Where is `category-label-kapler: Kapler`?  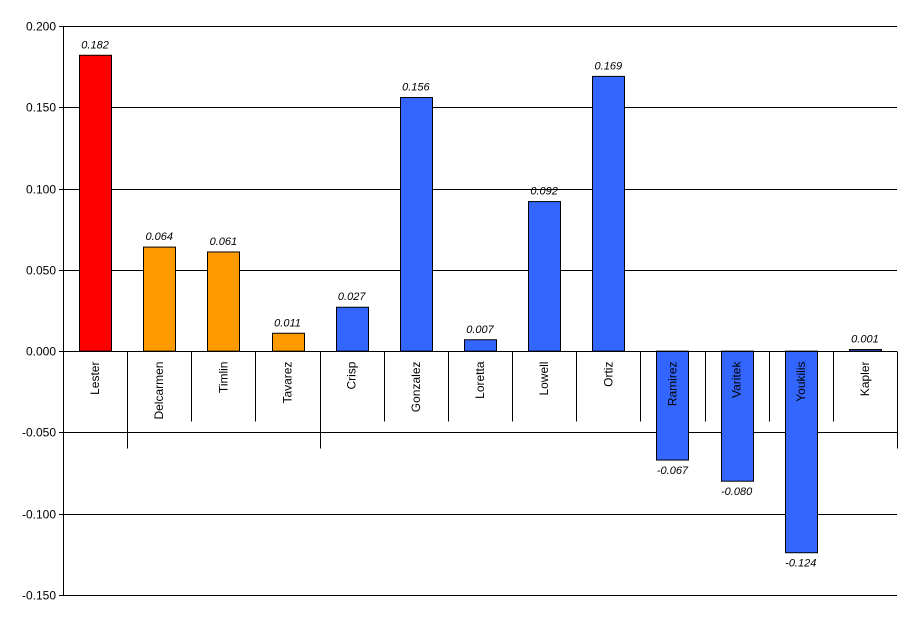 category-label-kapler: Kapler is located at coordinates (865, 378).